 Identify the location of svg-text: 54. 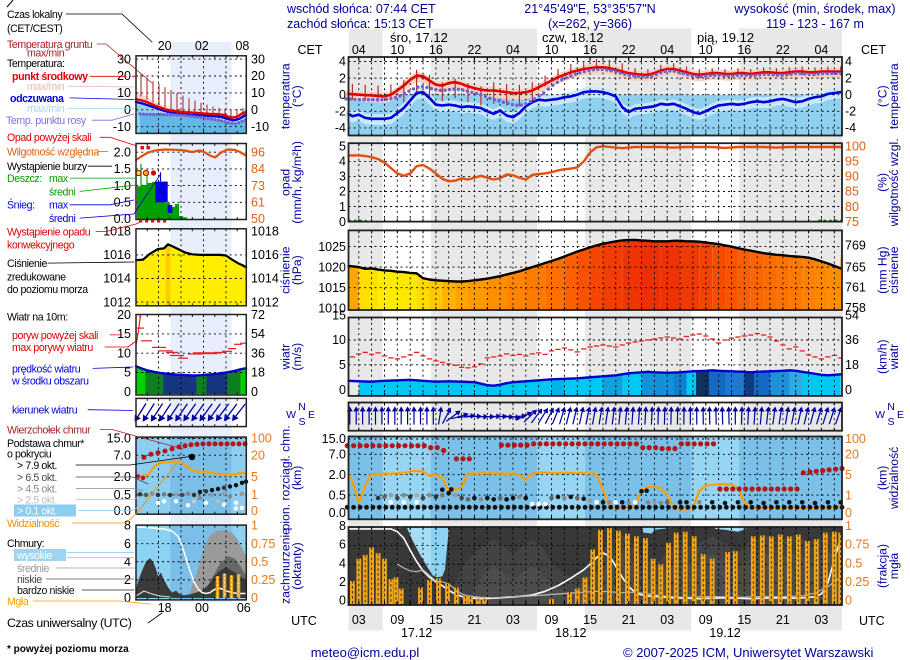
(258, 334).